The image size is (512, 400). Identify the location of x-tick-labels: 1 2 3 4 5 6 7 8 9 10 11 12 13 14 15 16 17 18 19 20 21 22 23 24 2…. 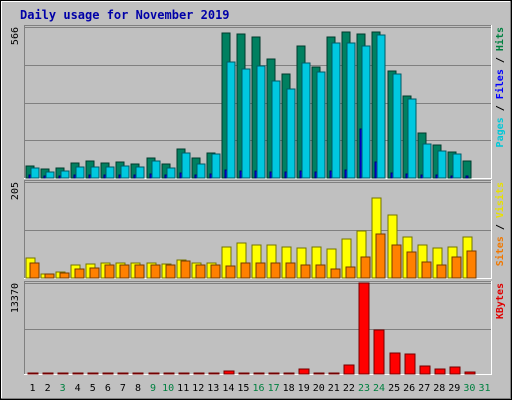
(259, 388).